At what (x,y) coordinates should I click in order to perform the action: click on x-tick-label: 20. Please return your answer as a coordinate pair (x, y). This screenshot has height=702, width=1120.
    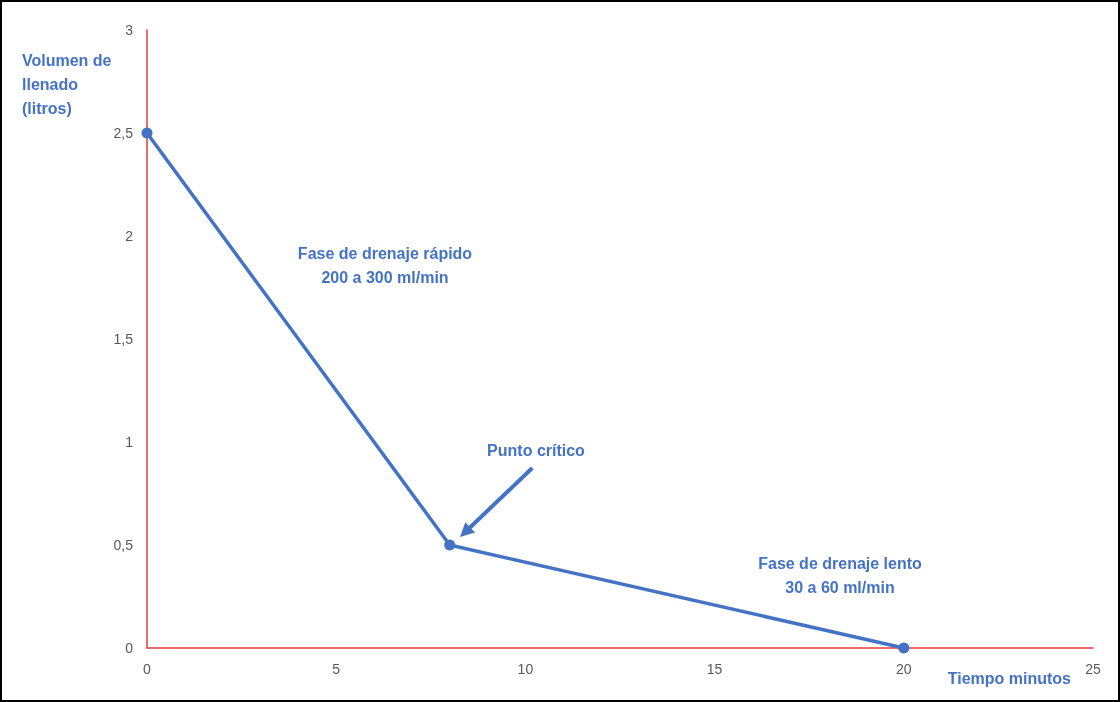
    Looking at the image, I should click on (904, 669).